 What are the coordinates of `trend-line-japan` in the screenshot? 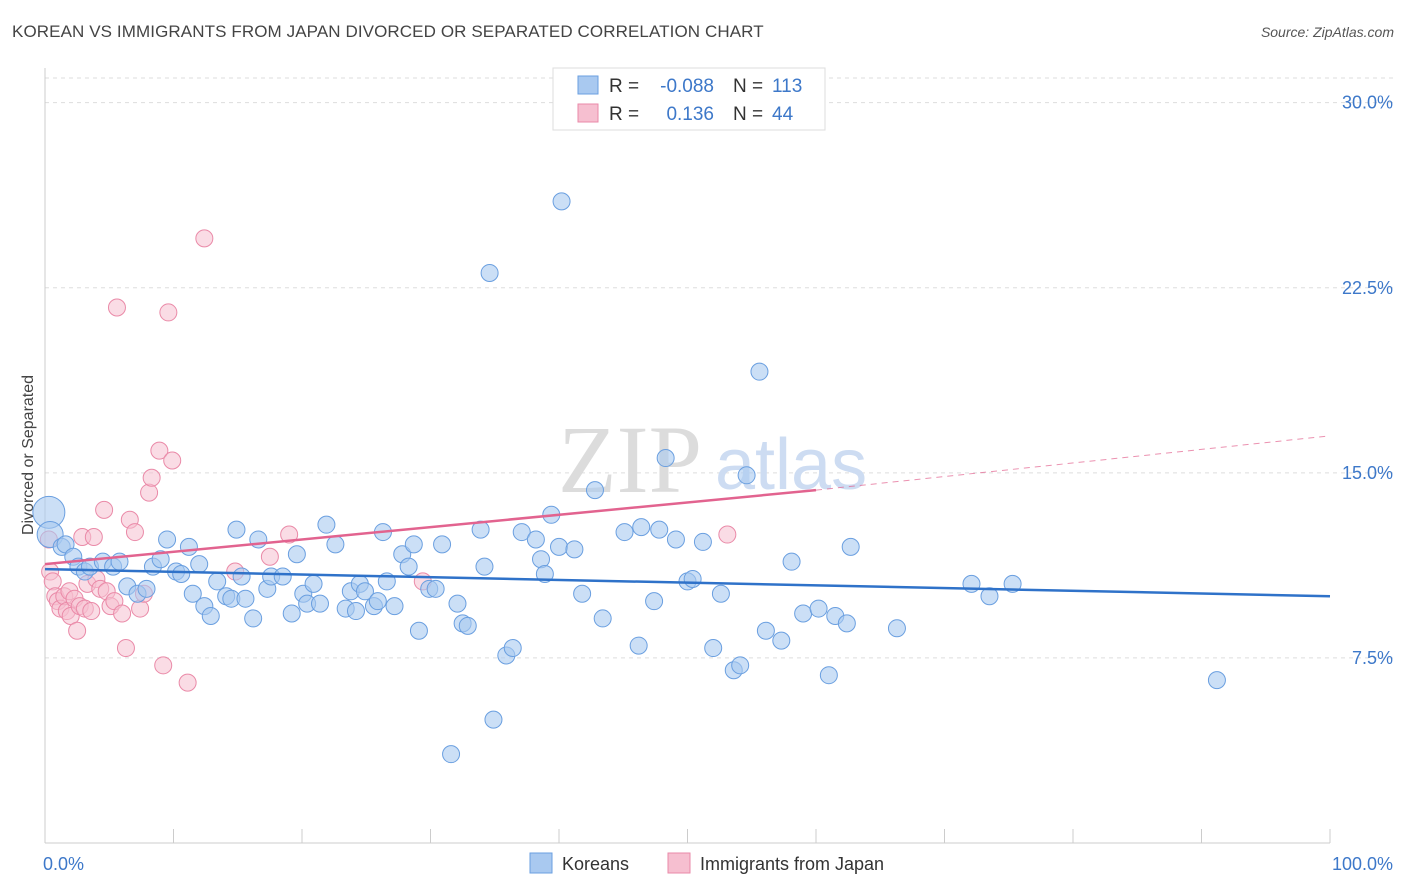 It's located at (430, 527).